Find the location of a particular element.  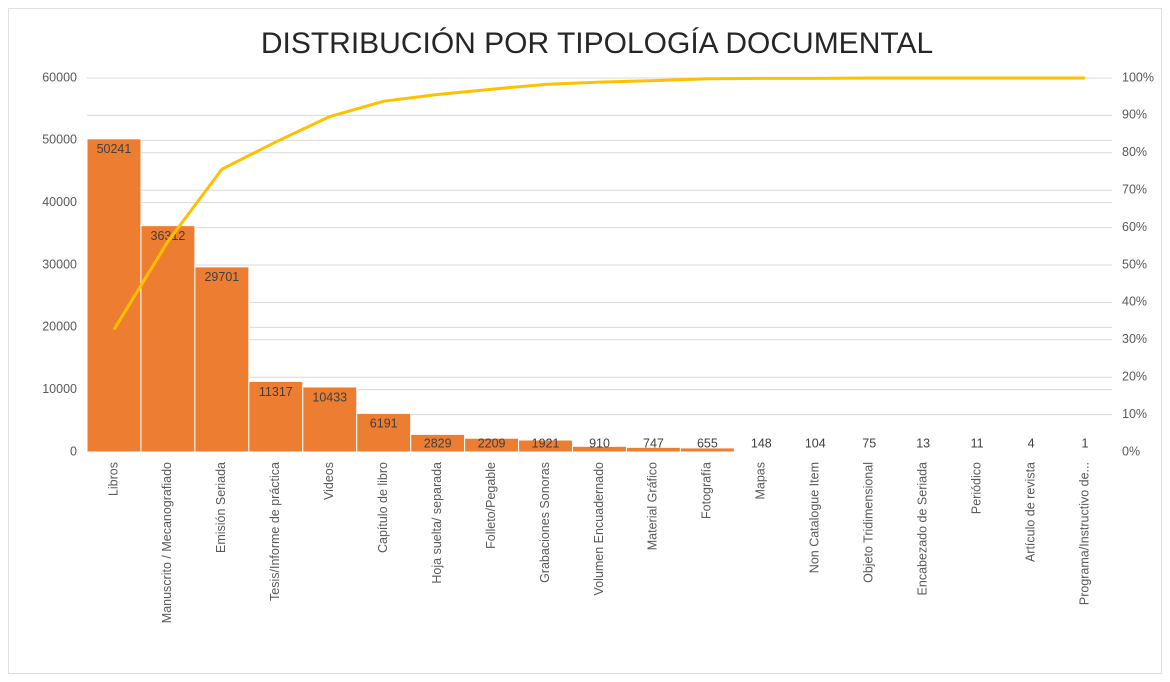

y-tick-label: 40000 is located at coordinates (59, 202).